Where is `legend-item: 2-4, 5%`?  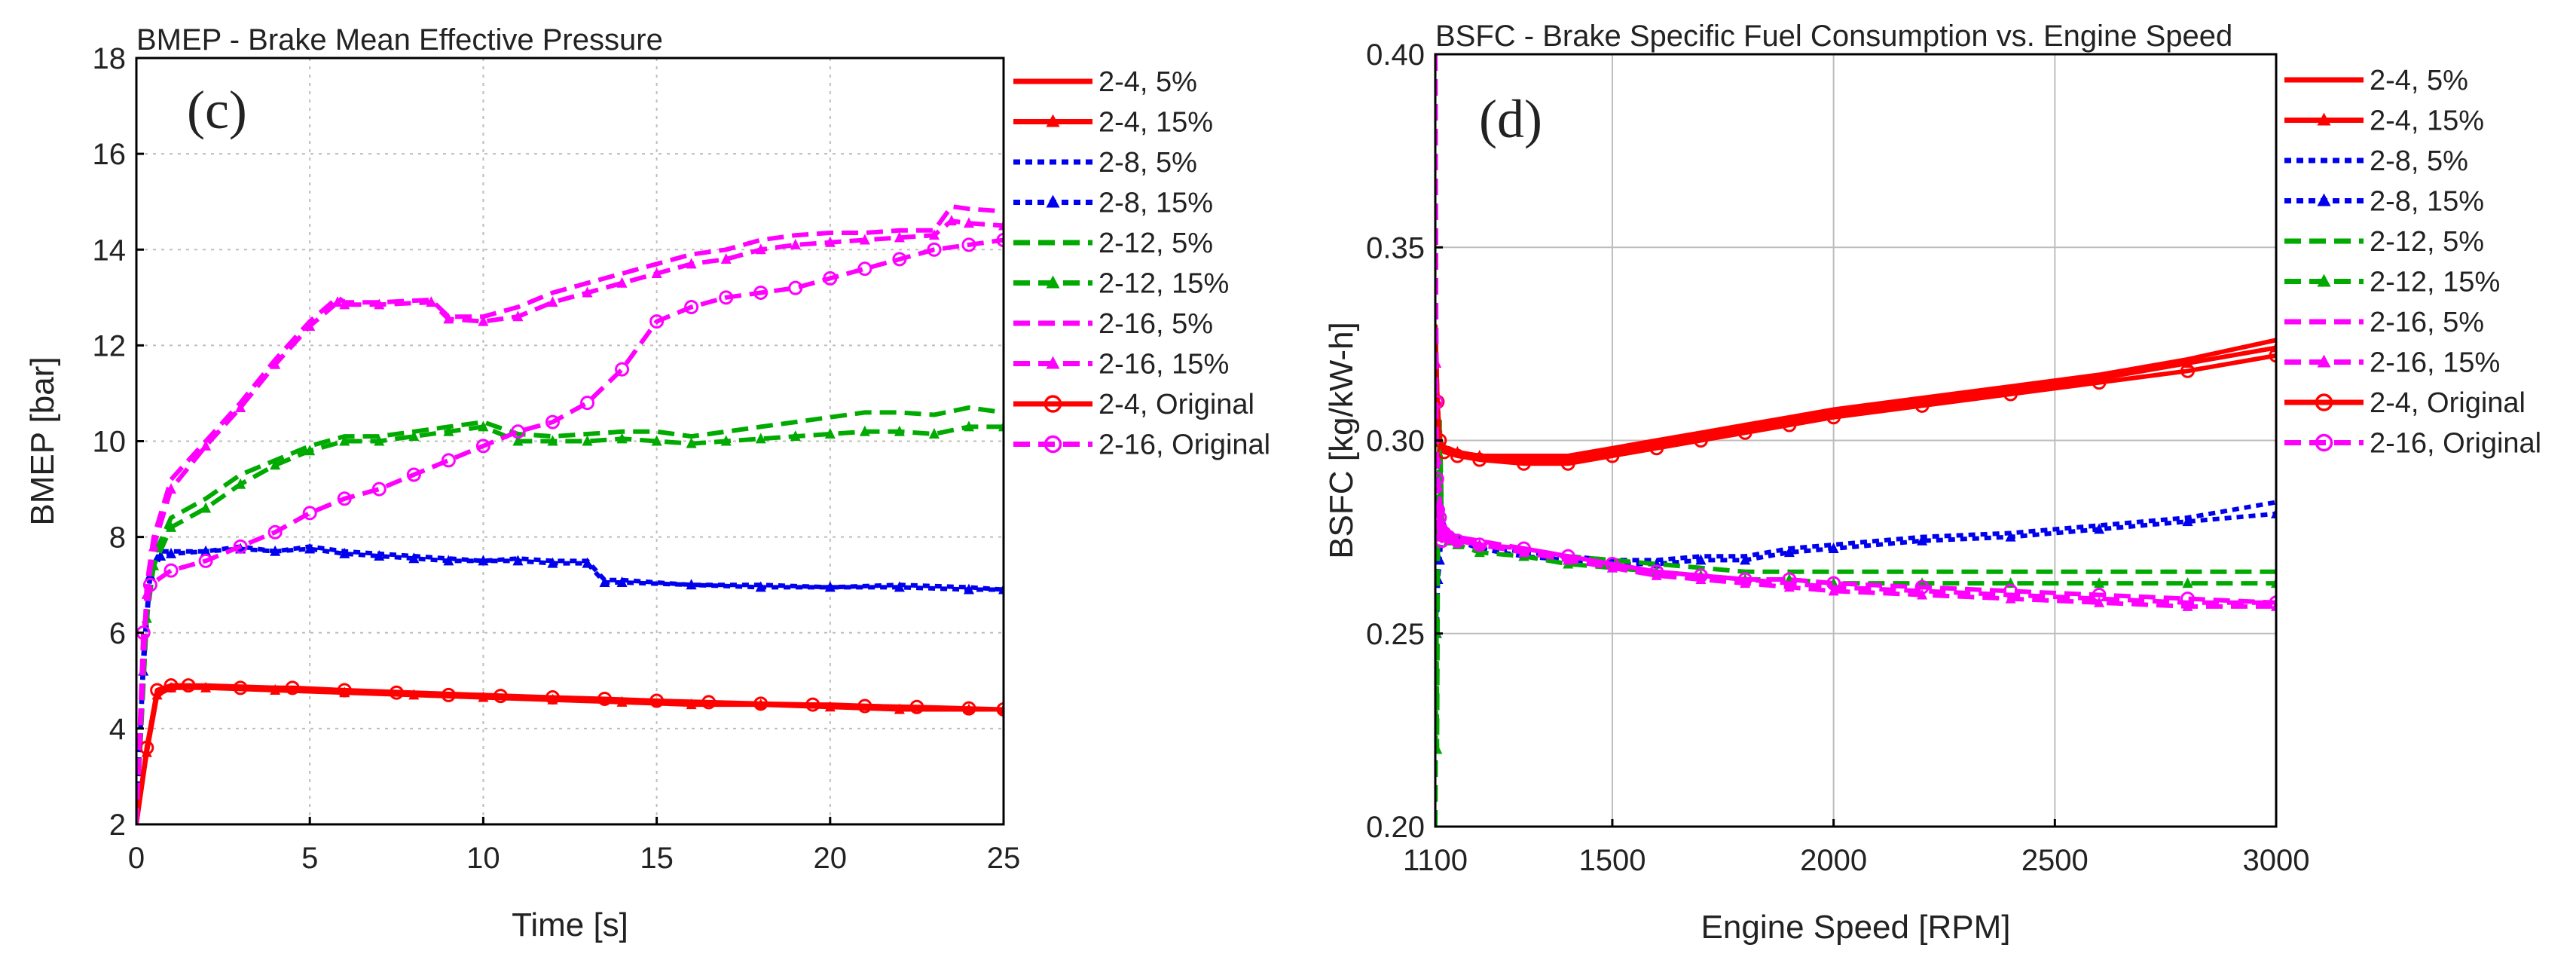 legend-item: 2-4, 5% is located at coordinates (2376, 80).